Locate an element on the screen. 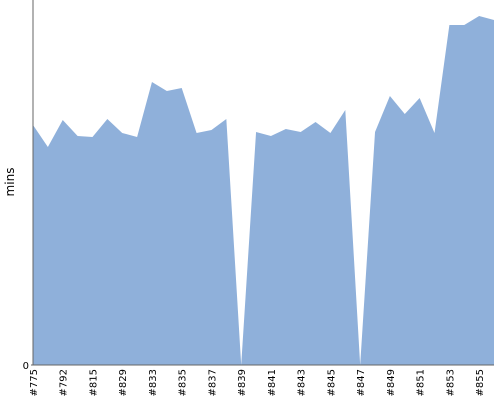 This screenshot has height=400, width=500. x-tick-label: #841 is located at coordinates (272, 382).